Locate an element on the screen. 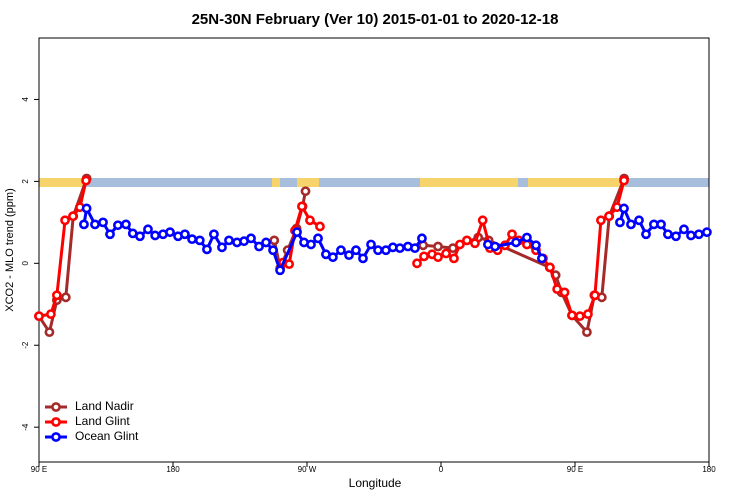 This screenshot has height=500, width=750. y-tick-label: 4 is located at coordinates (25, 99).